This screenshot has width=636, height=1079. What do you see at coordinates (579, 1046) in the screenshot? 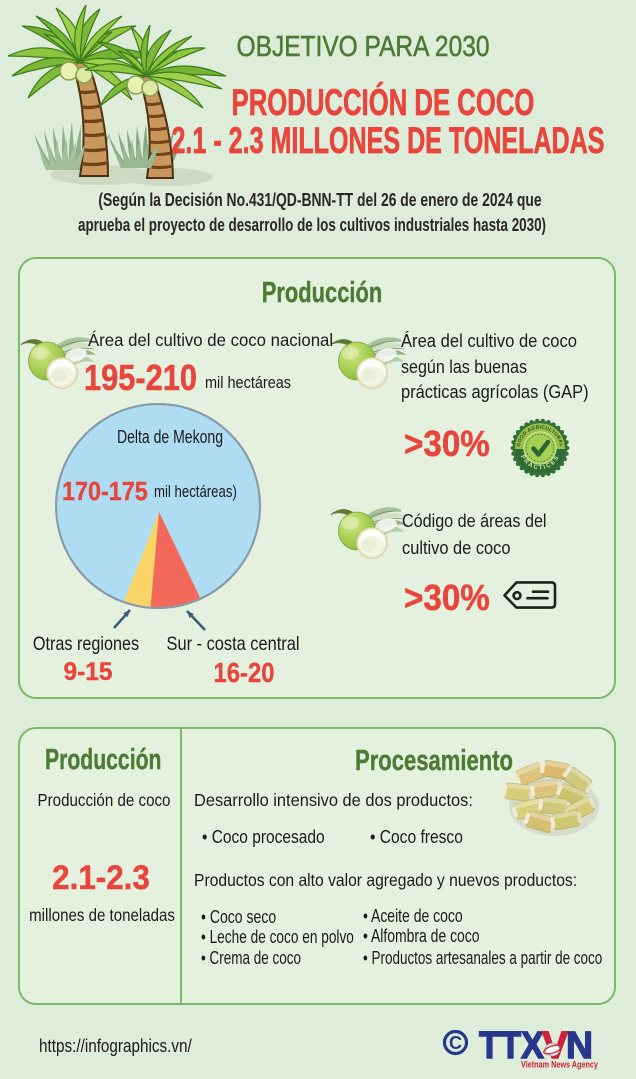
I see `svg-text: N` at bounding box center [579, 1046].